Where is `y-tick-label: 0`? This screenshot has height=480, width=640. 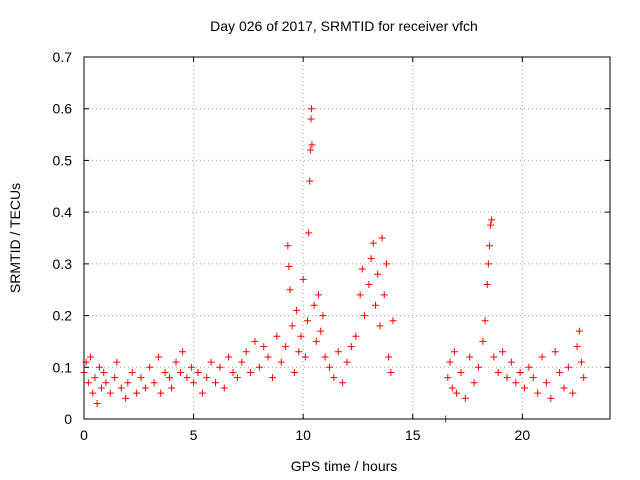 y-tick-label: 0 is located at coordinates (68, 419).